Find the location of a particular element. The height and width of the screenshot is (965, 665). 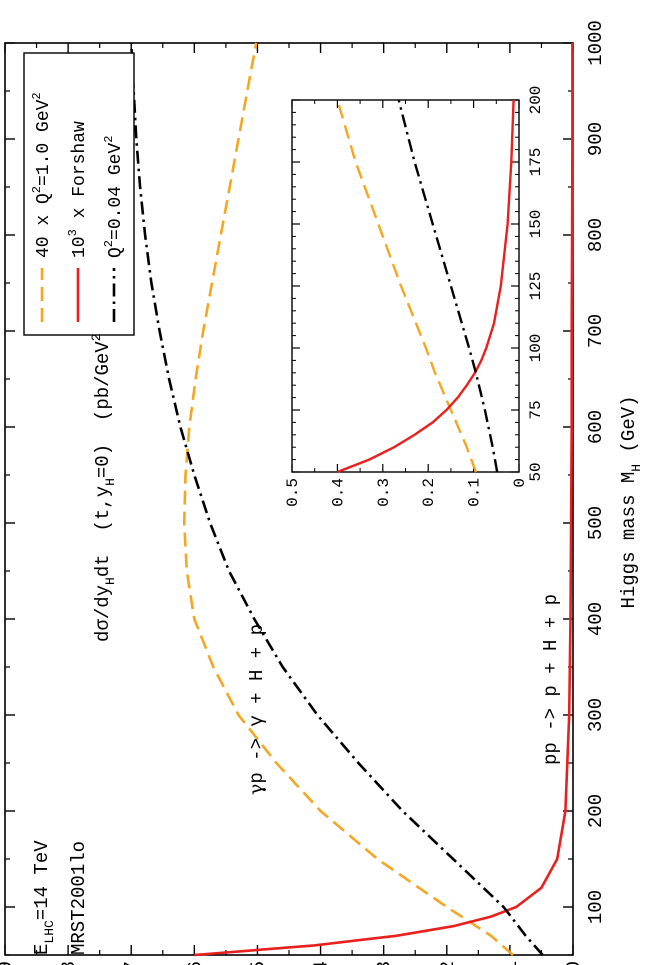

main-y-tick-label: 0.6 is located at coordinates (195, 963).